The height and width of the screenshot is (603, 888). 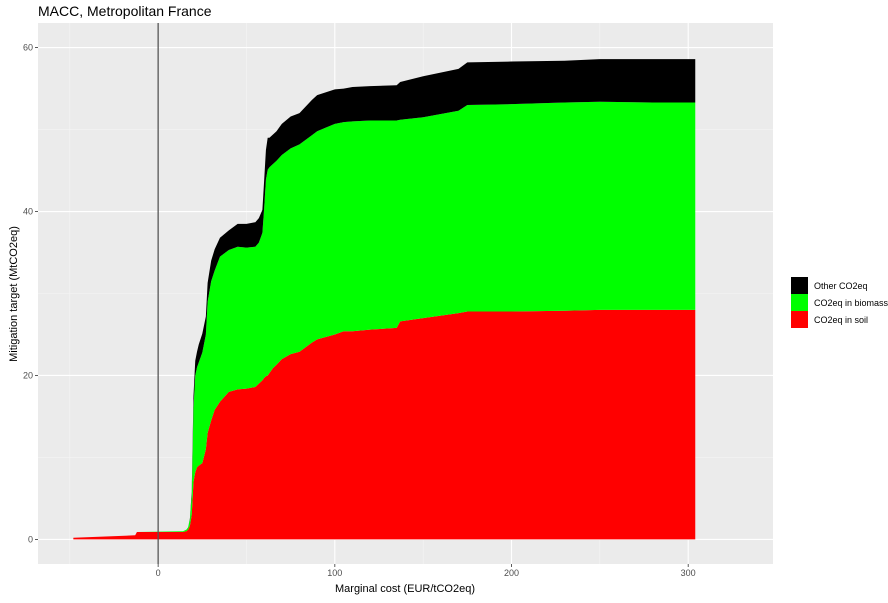 I want to click on legend-key-co2eq-in-biomass, so click(x=799, y=302).